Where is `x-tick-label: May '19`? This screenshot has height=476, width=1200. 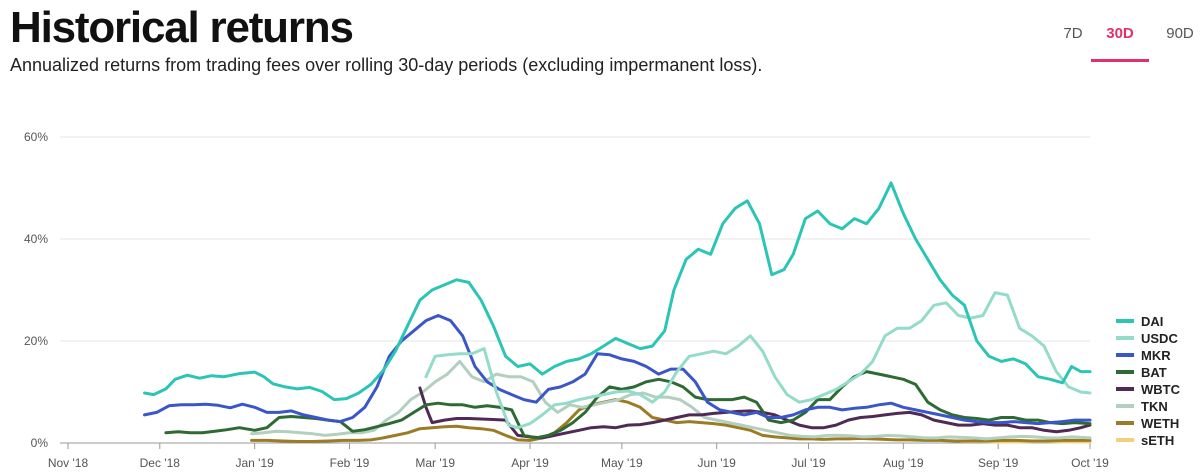
x-tick-label: May '19 is located at coordinates (622, 463).